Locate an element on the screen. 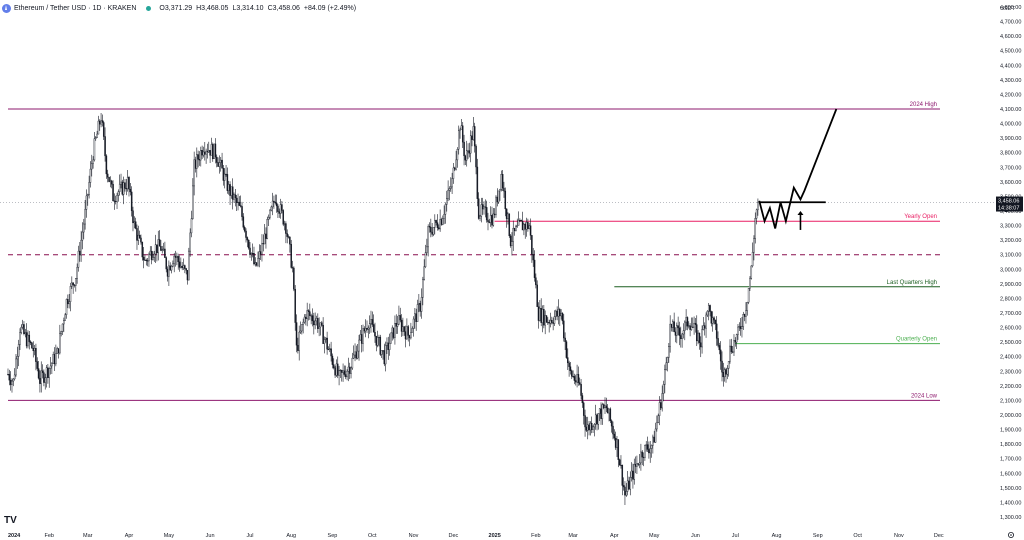 The height and width of the screenshot is (540, 1024). x-tick-label: May is located at coordinates (654, 536).